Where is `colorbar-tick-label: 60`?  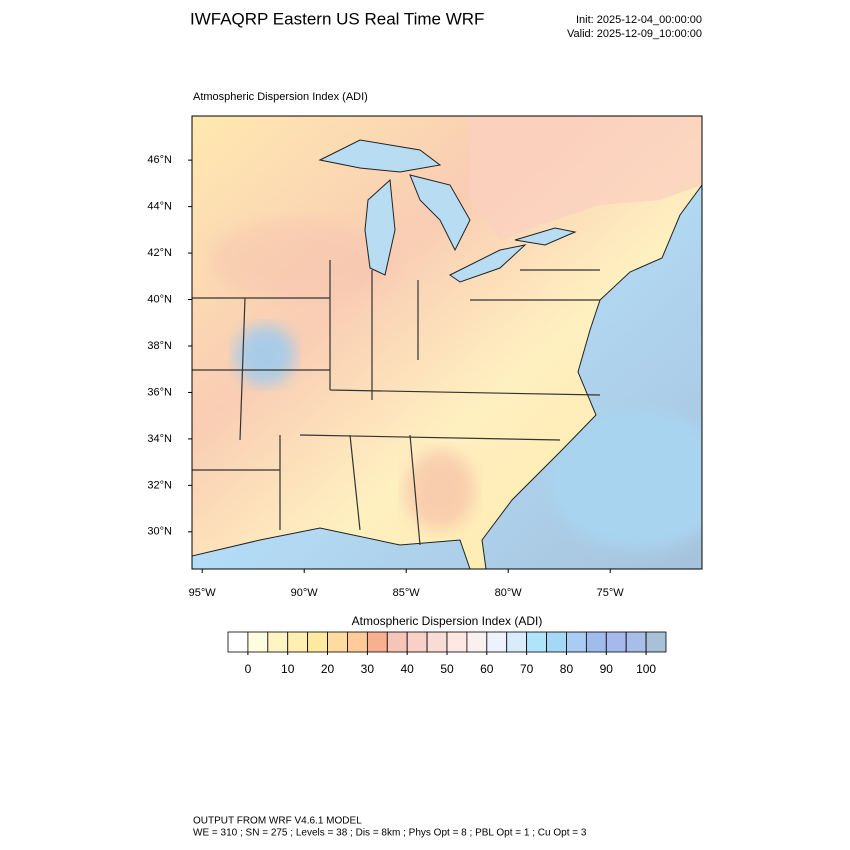
colorbar-tick-label: 60 is located at coordinates (487, 669).